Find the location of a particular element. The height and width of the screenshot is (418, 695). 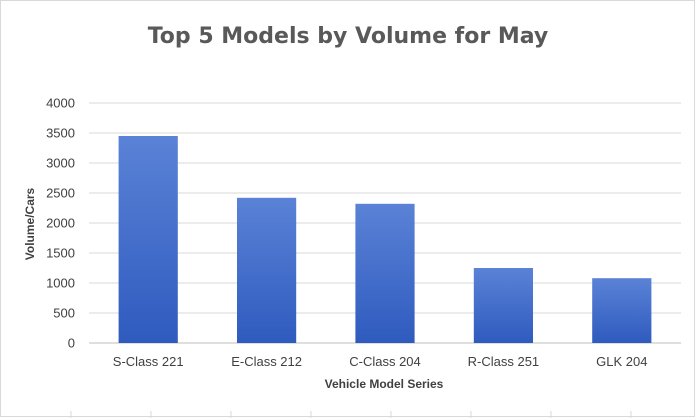

x-tick-label: GLK 204 is located at coordinates (621, 361).